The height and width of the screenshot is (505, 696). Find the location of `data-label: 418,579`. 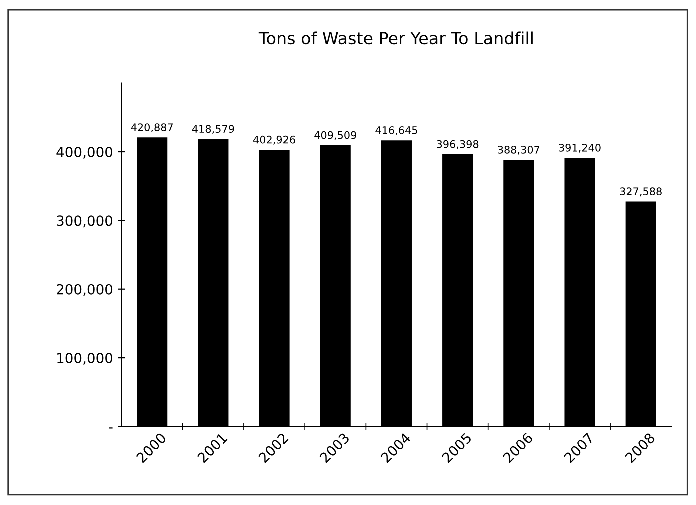

data-label: 418,579 is located at coordinates (213, 129).